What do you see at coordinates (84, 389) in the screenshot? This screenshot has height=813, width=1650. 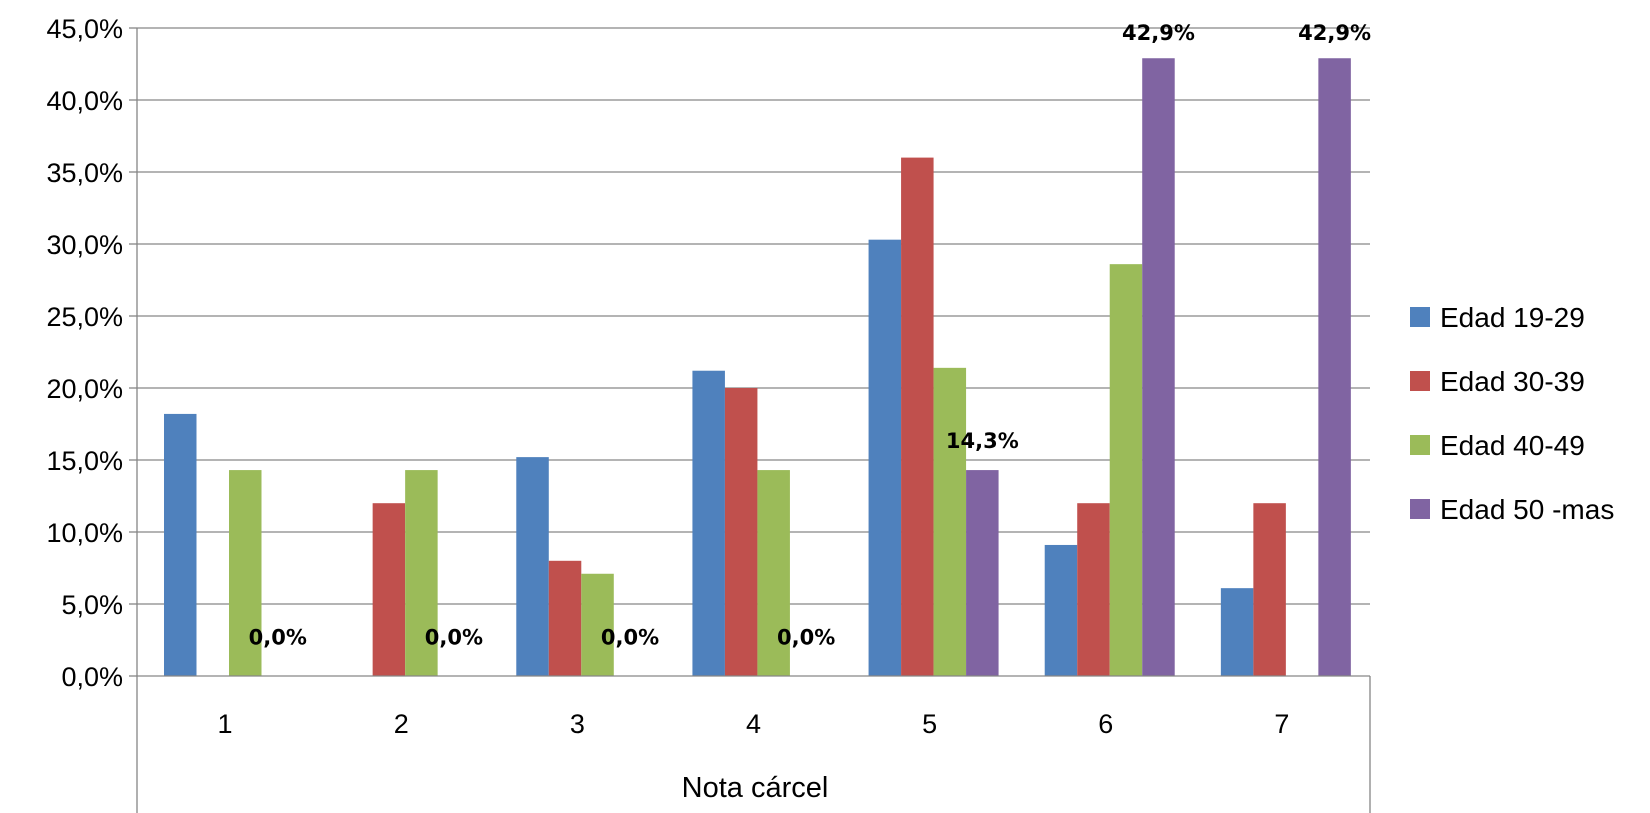 I see `y-tick-label: 20,0%` at bounding box center [84, 389].